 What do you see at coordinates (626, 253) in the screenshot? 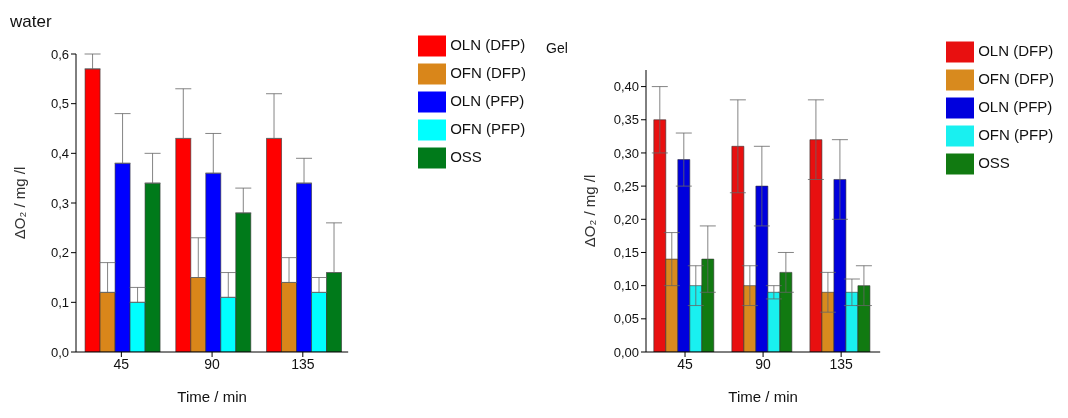
I see `y-tick-label: 0,15` at bounding box center [626, 253].